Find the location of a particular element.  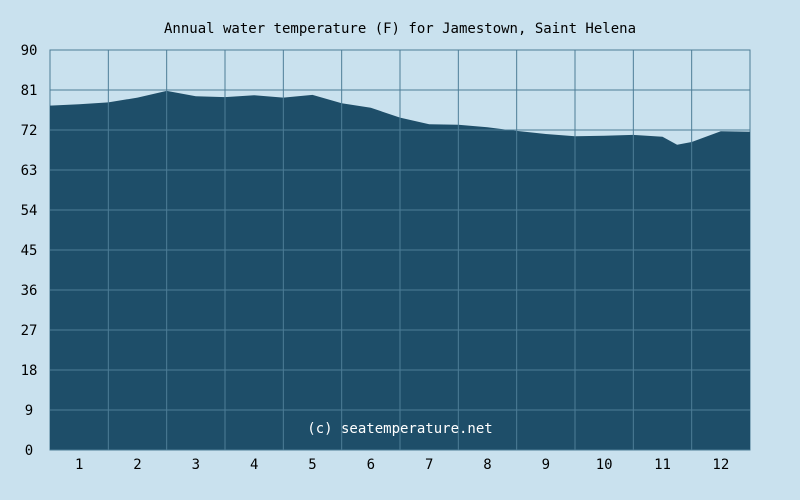

credit-label: (c) seatemperature.net is located at coordinates (399, 429).